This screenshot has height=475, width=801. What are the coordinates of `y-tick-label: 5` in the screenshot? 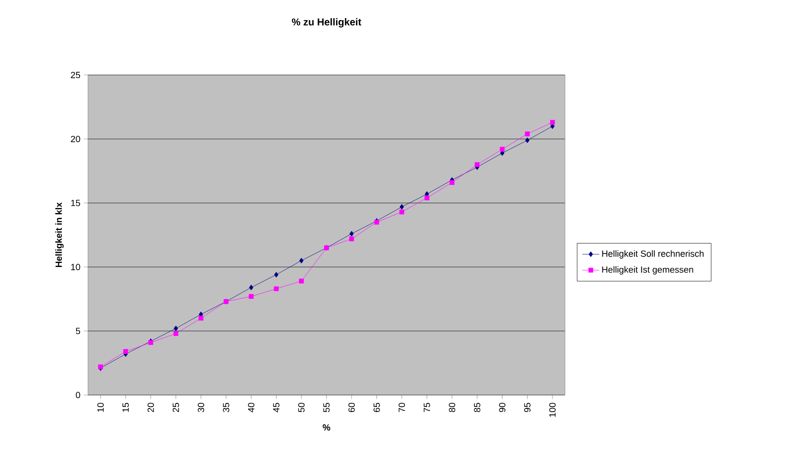 It's located at (78, 331).